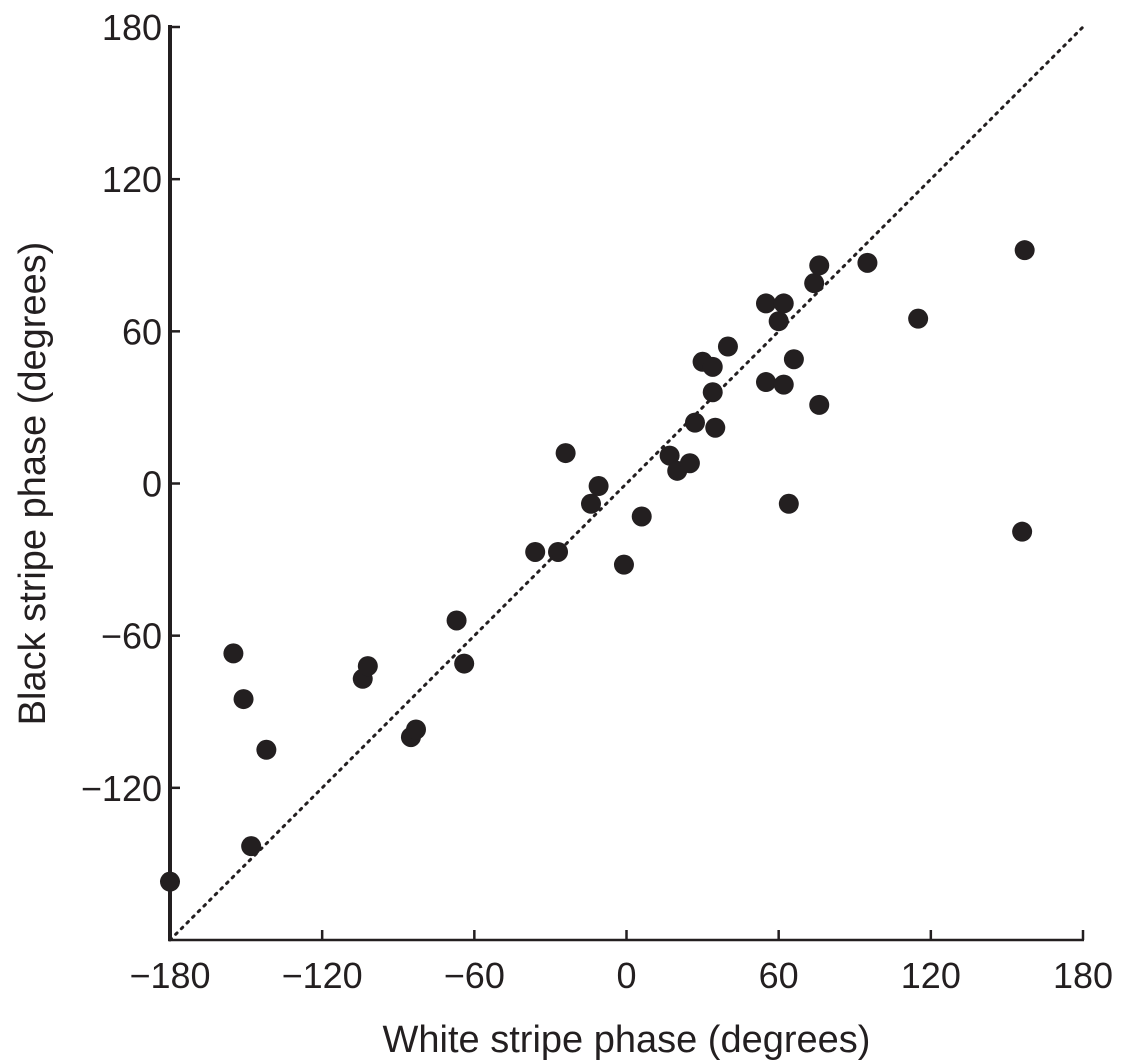  What do you see at coordinates (152, 484) in the screenshot?
I see `y-tick-label: 0` at bounding box center [152, 484].